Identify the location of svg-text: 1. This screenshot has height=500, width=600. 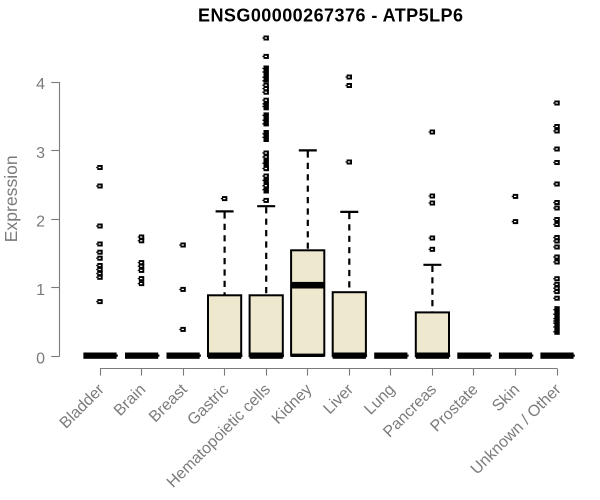
(40, 290).